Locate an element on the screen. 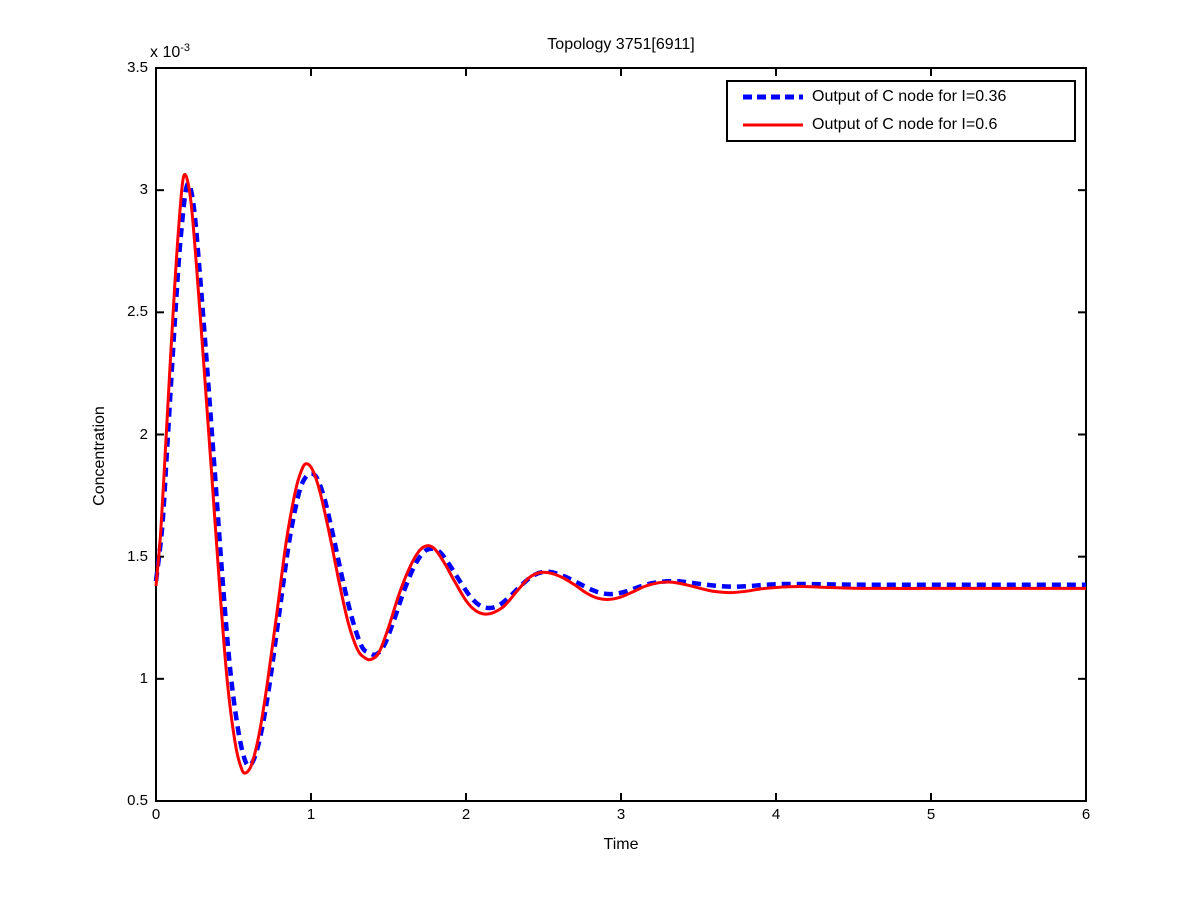 The height and width of the screenshot is (900, 1200). x-tick-label: 5 is located at coordinates (931, 814).